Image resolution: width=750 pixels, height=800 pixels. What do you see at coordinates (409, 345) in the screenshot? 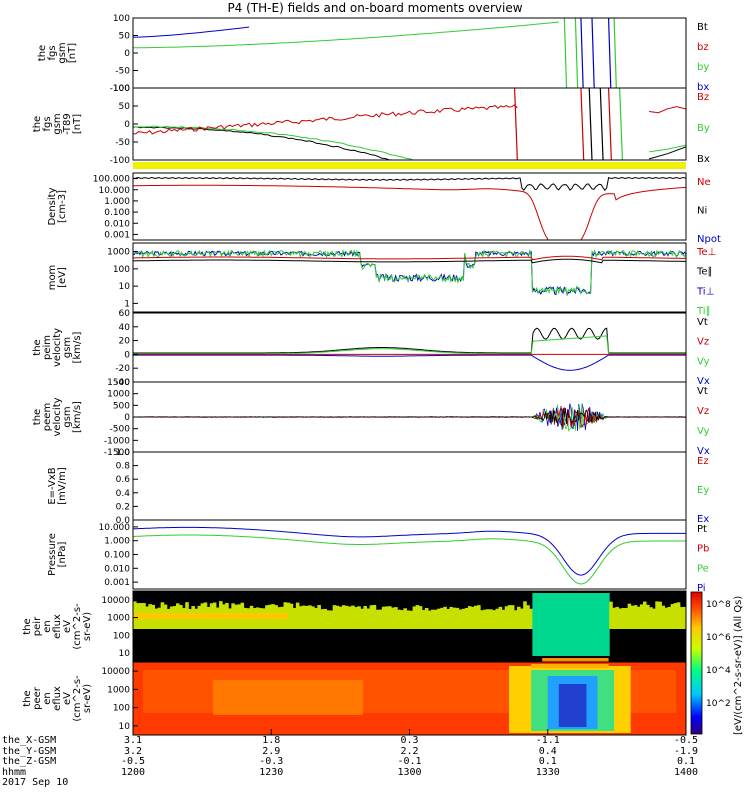
I see `vy-line` at bounding box center [409, 345].